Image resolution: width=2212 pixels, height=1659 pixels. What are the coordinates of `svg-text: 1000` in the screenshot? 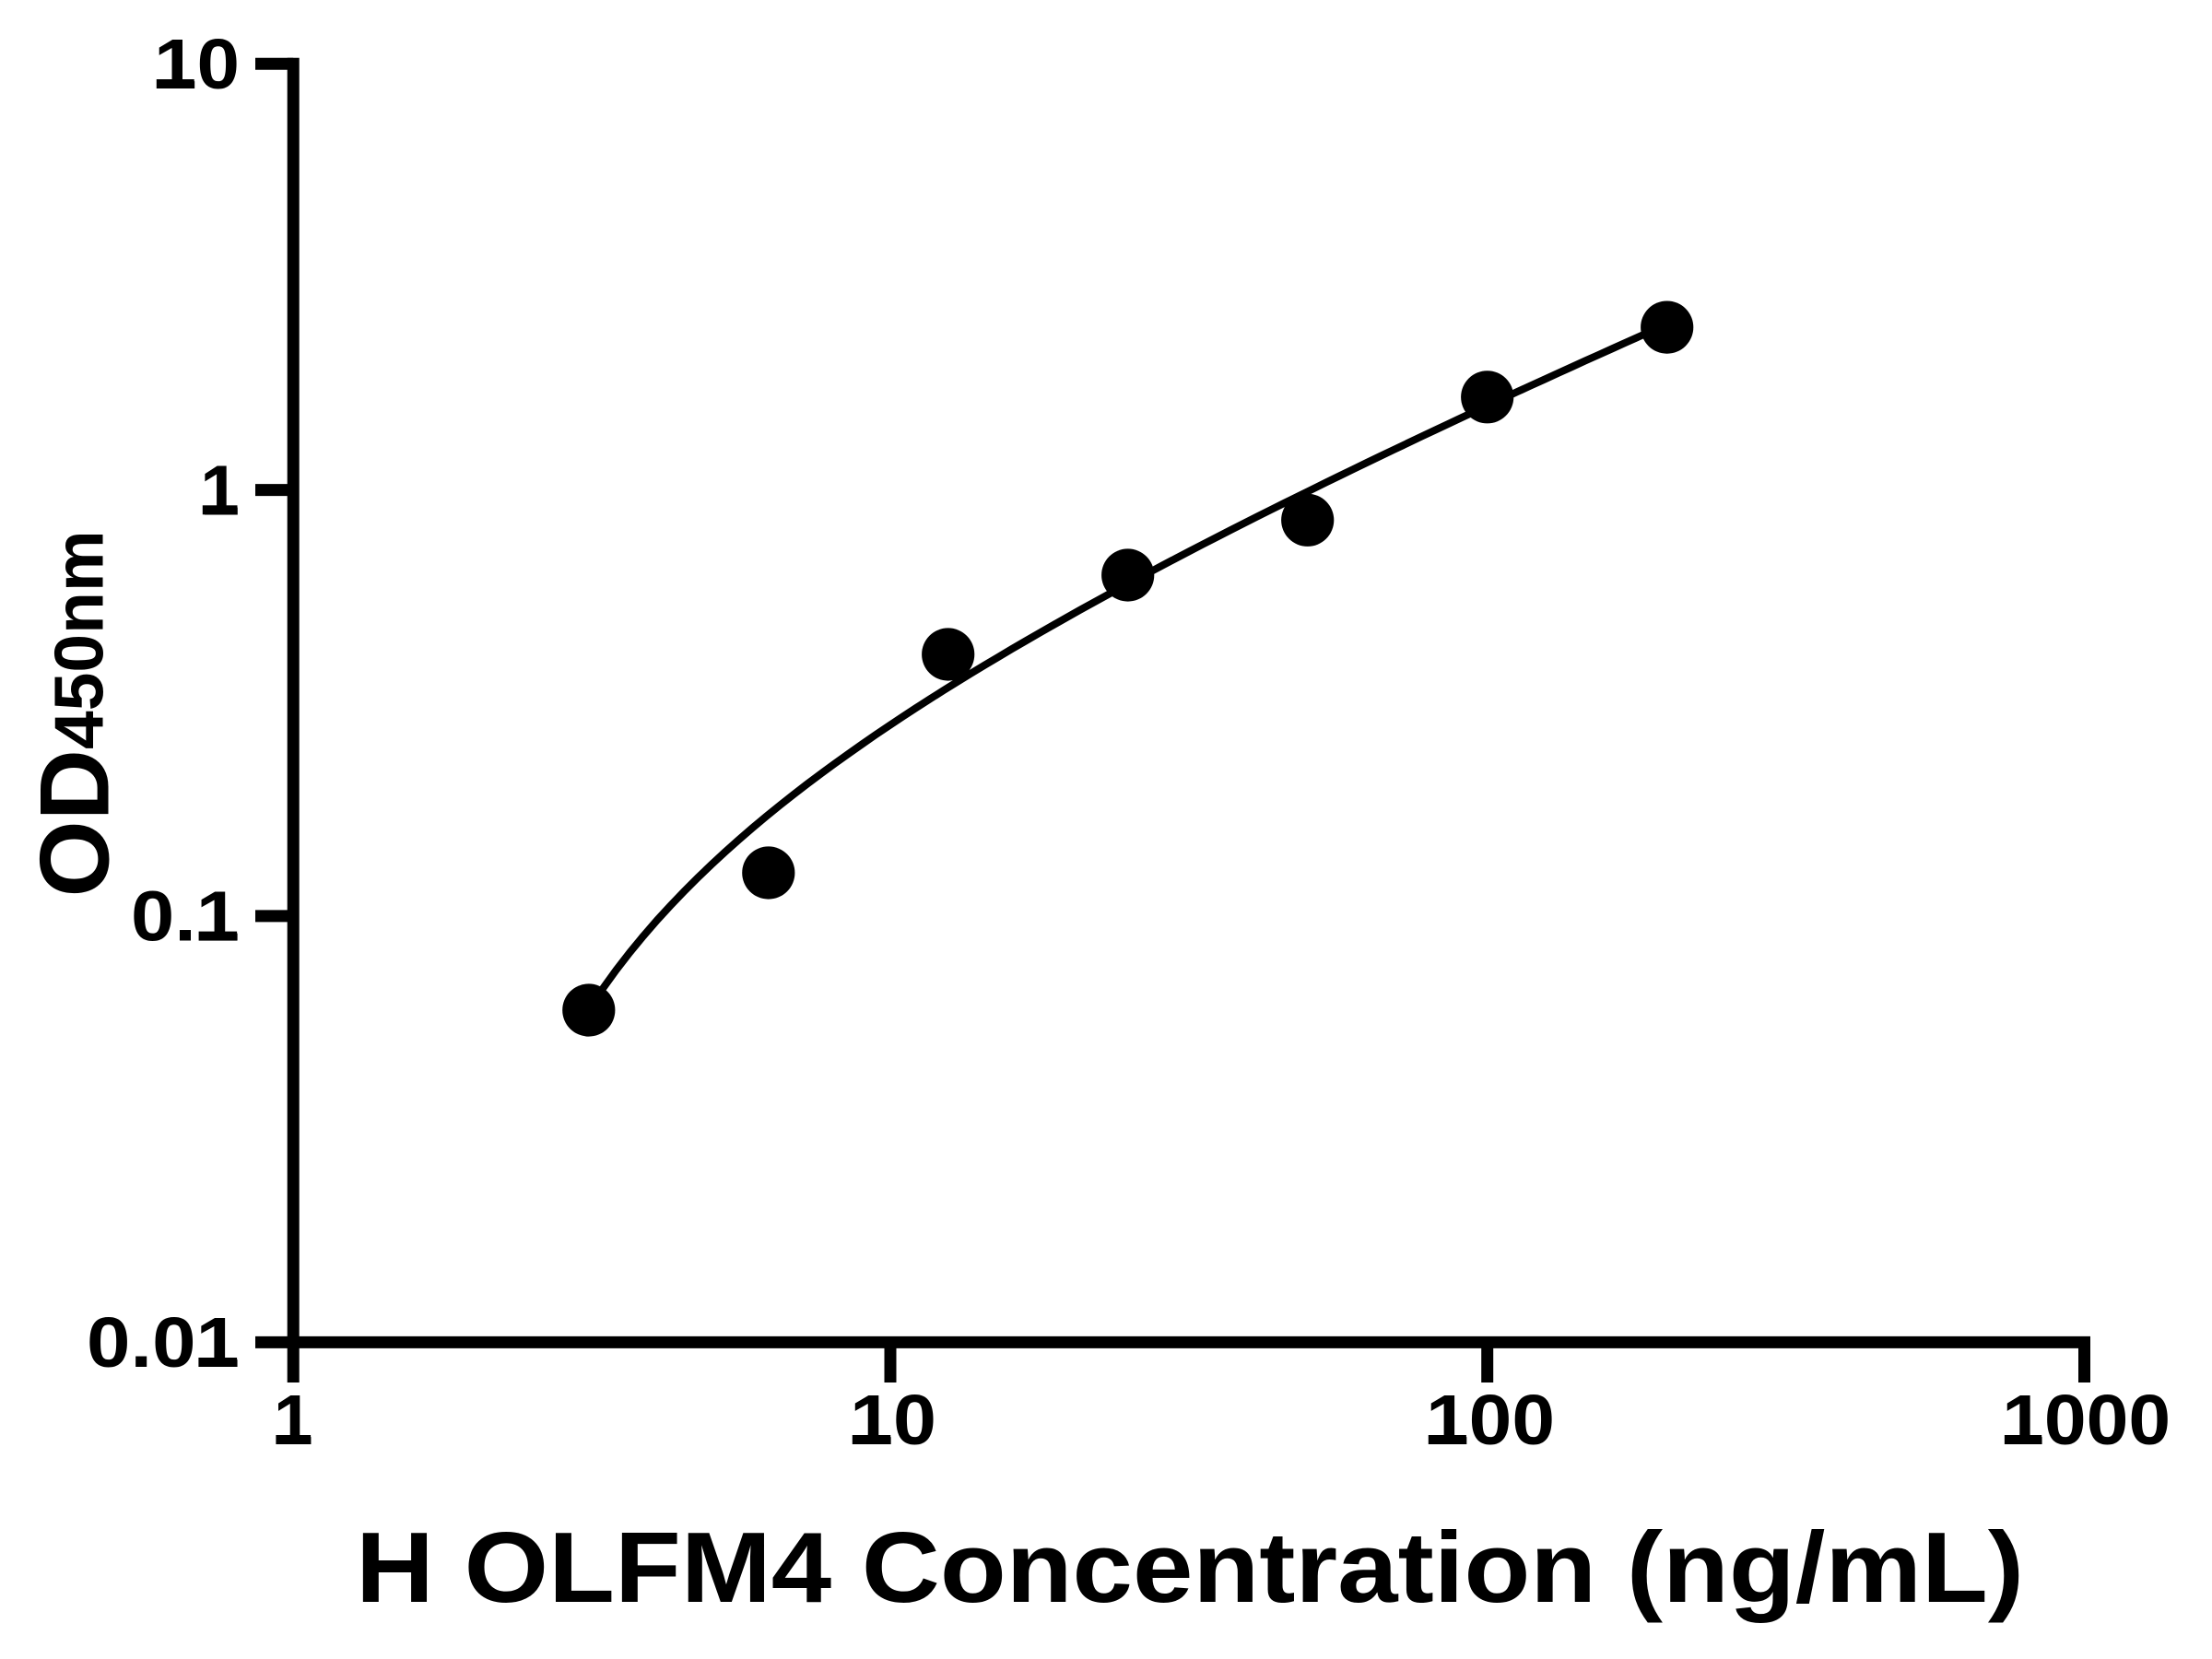 It's located at (2086, 1420).